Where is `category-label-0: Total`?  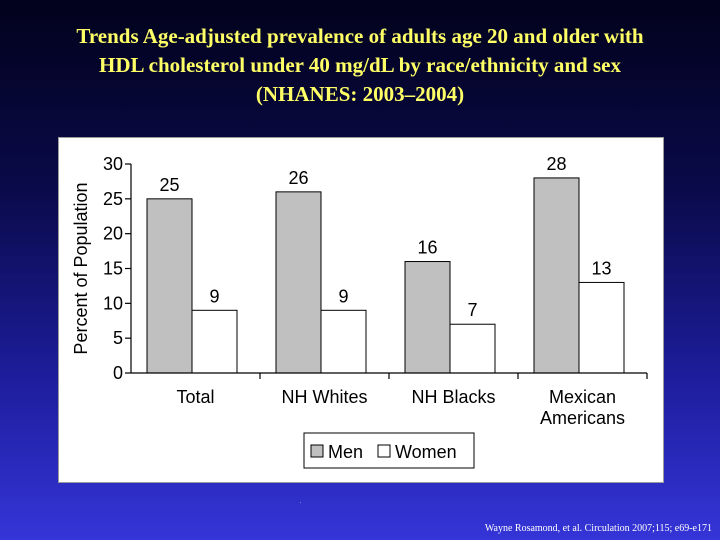
category-label-0: Total is located at coordinates (195, 397).